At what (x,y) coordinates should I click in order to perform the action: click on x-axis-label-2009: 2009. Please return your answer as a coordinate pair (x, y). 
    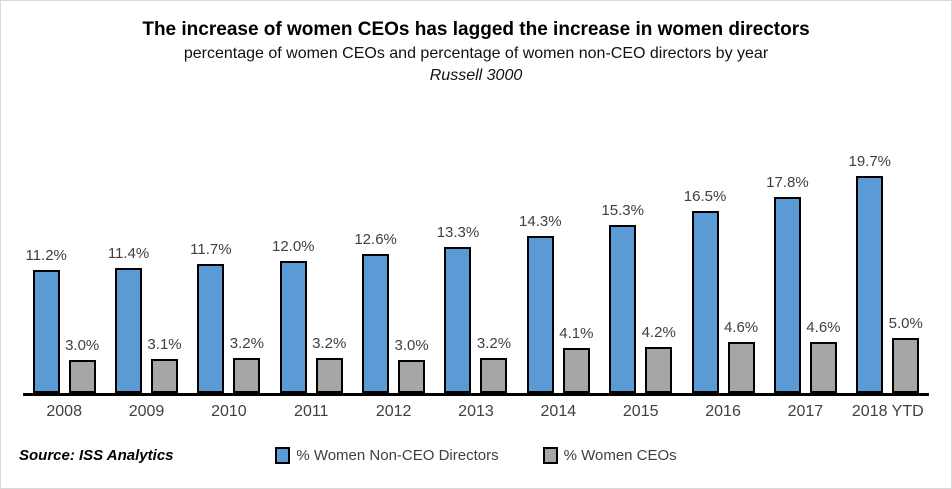
    Looking at the image, I should click on (146, 411).